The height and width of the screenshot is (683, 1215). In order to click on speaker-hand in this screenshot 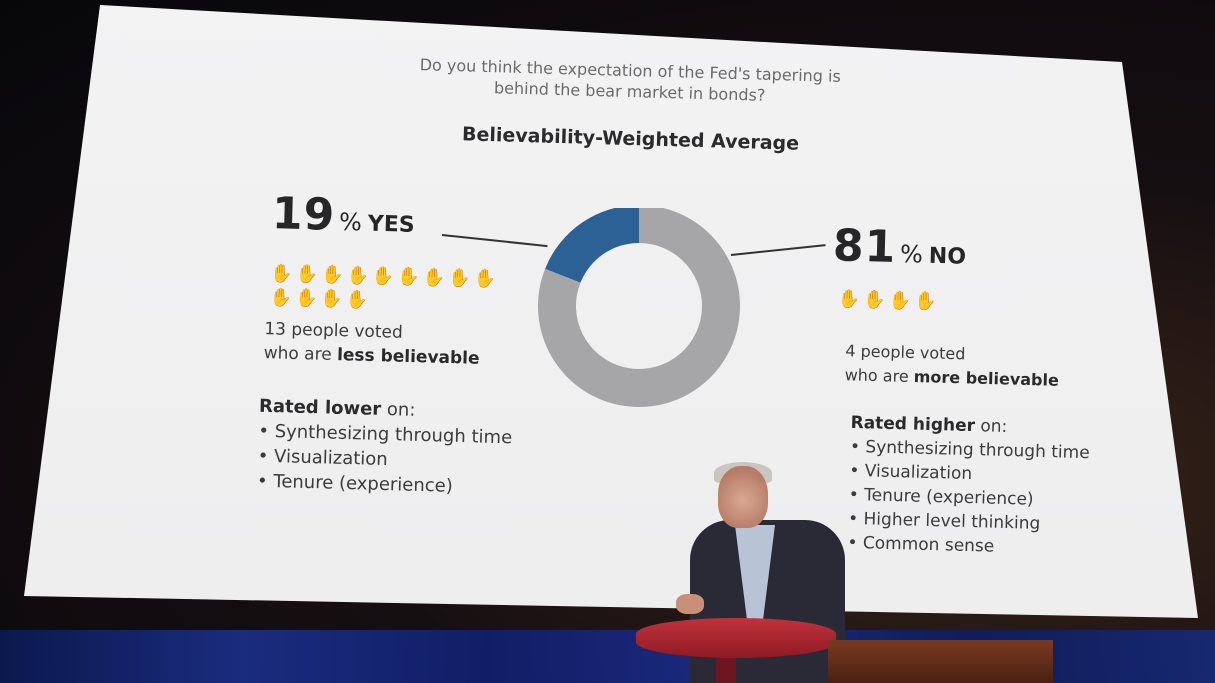, I will do `click(690, 604)`.